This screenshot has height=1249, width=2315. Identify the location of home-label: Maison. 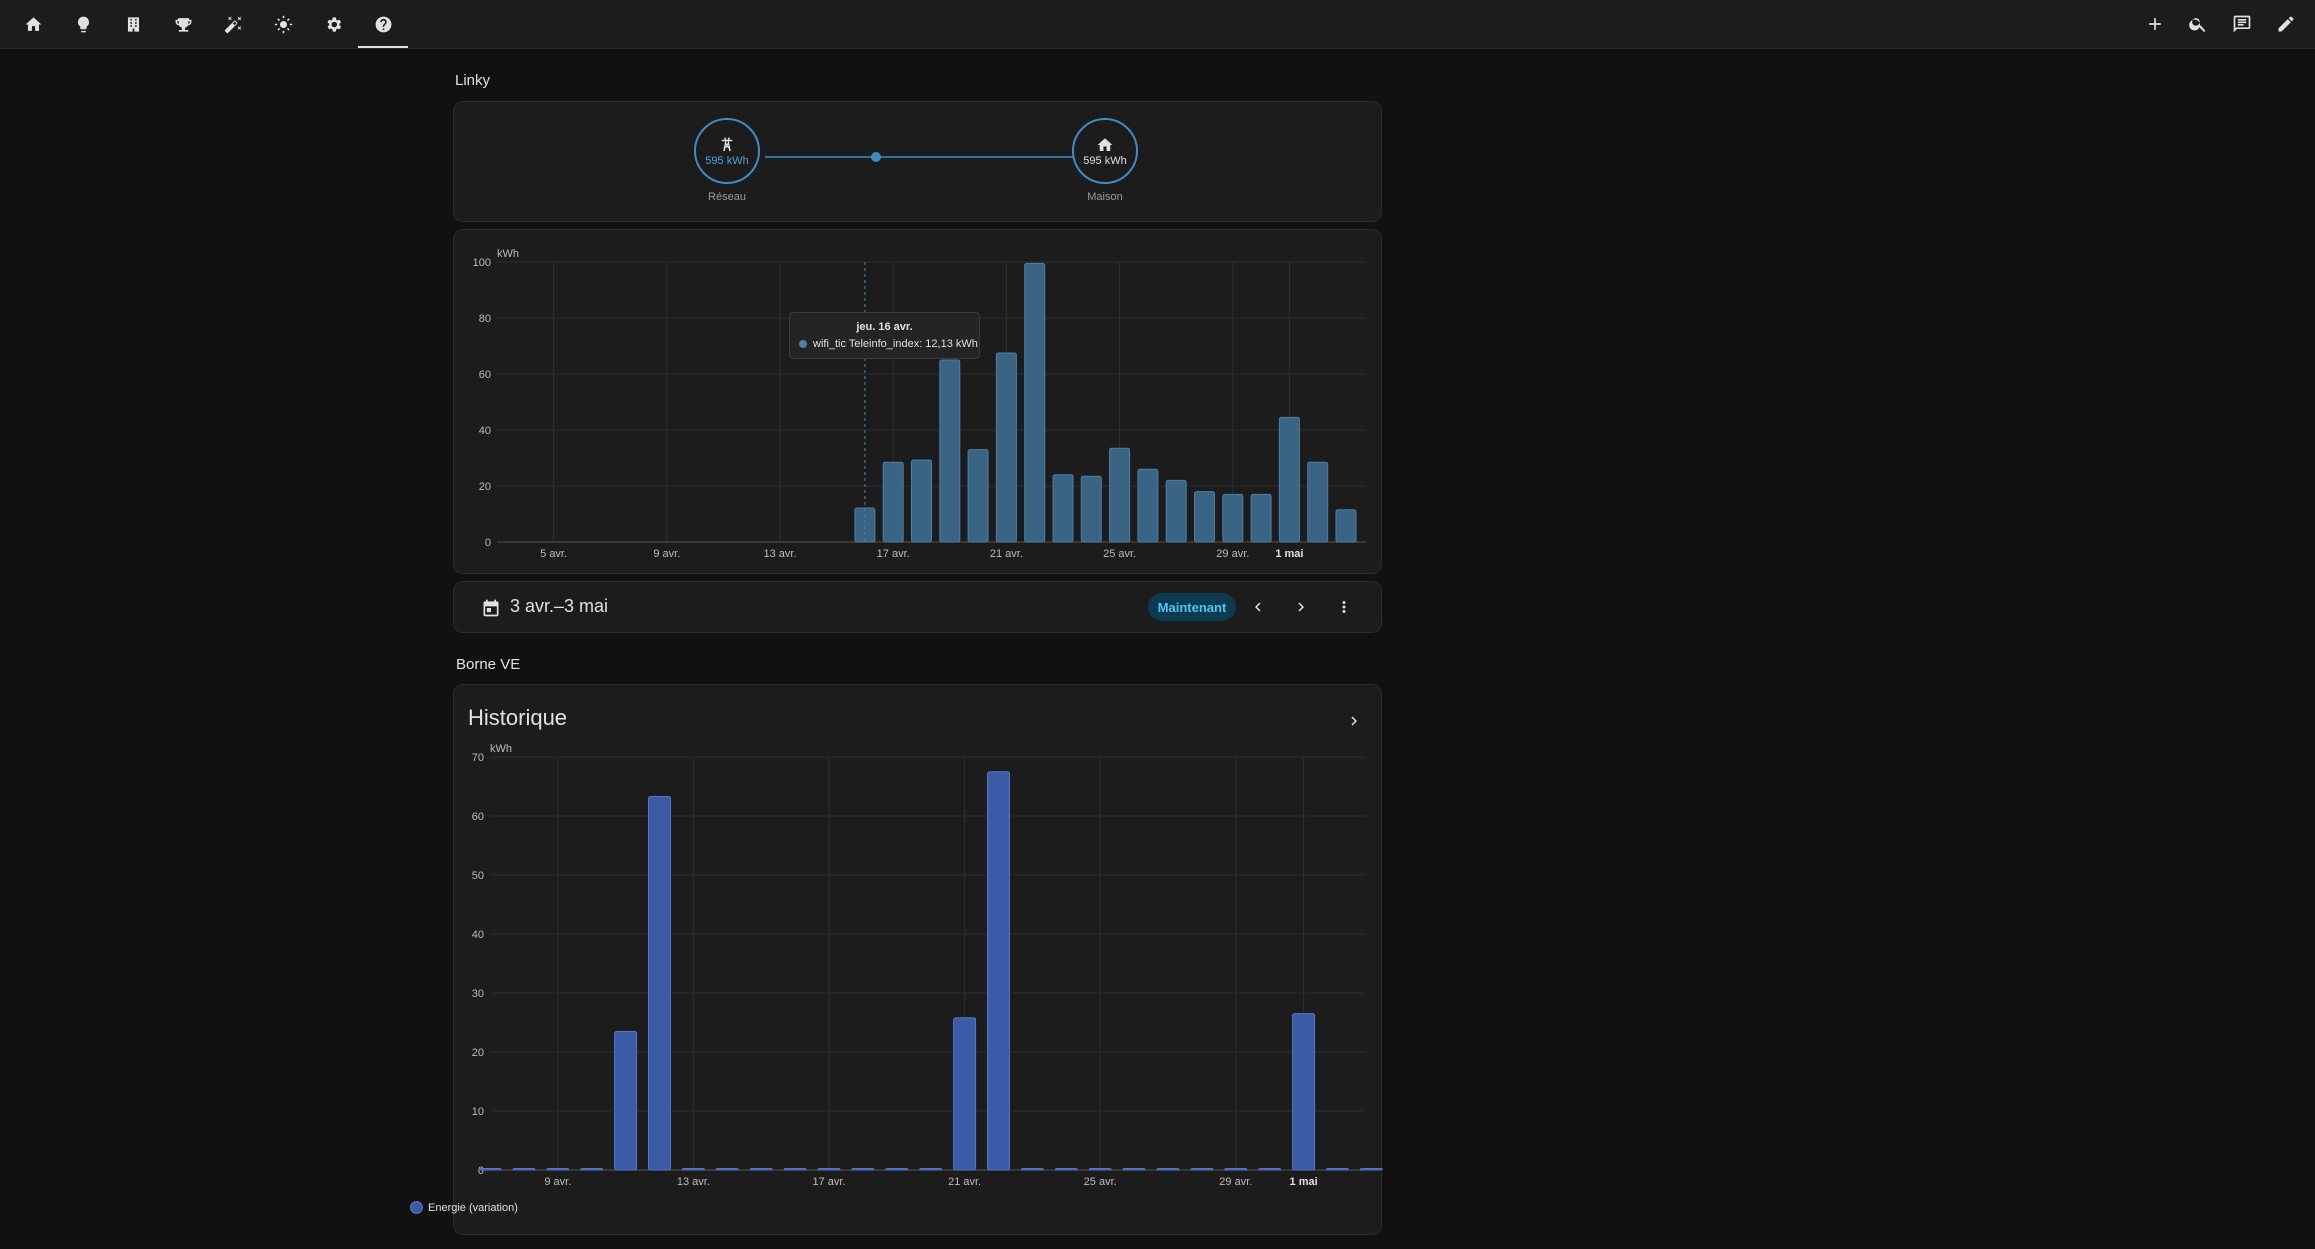
(1105, 197).